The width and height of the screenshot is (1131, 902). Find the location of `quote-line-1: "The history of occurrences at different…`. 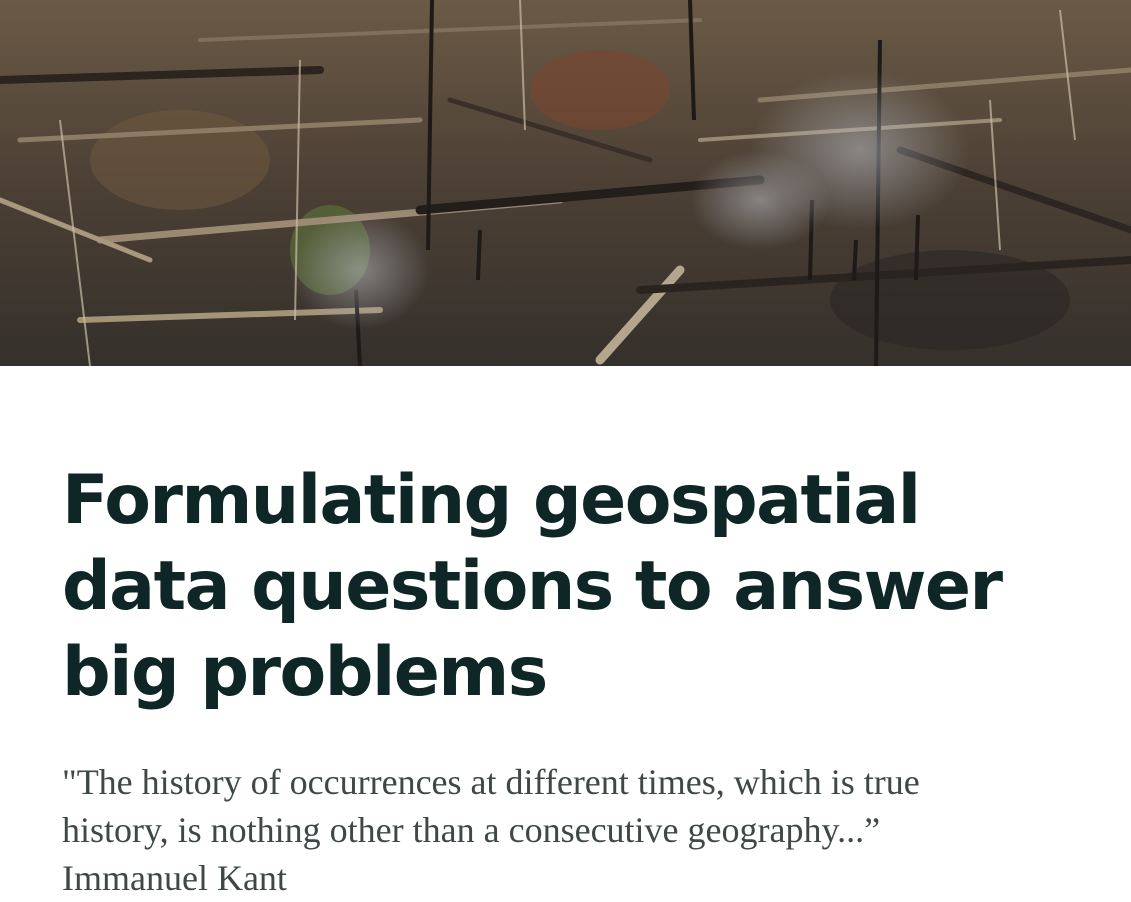

quote-line-1: "The history of occurrences at different… is located at coordinates (491, 782).